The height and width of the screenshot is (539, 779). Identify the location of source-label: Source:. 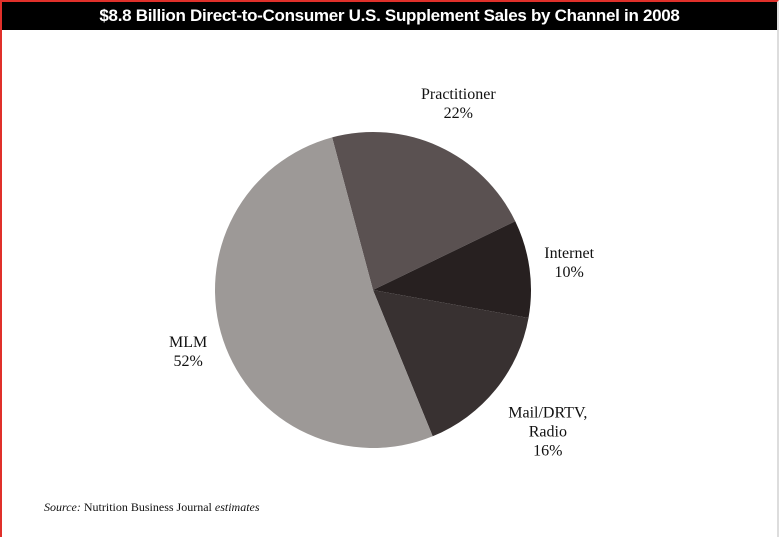
(62, 507).